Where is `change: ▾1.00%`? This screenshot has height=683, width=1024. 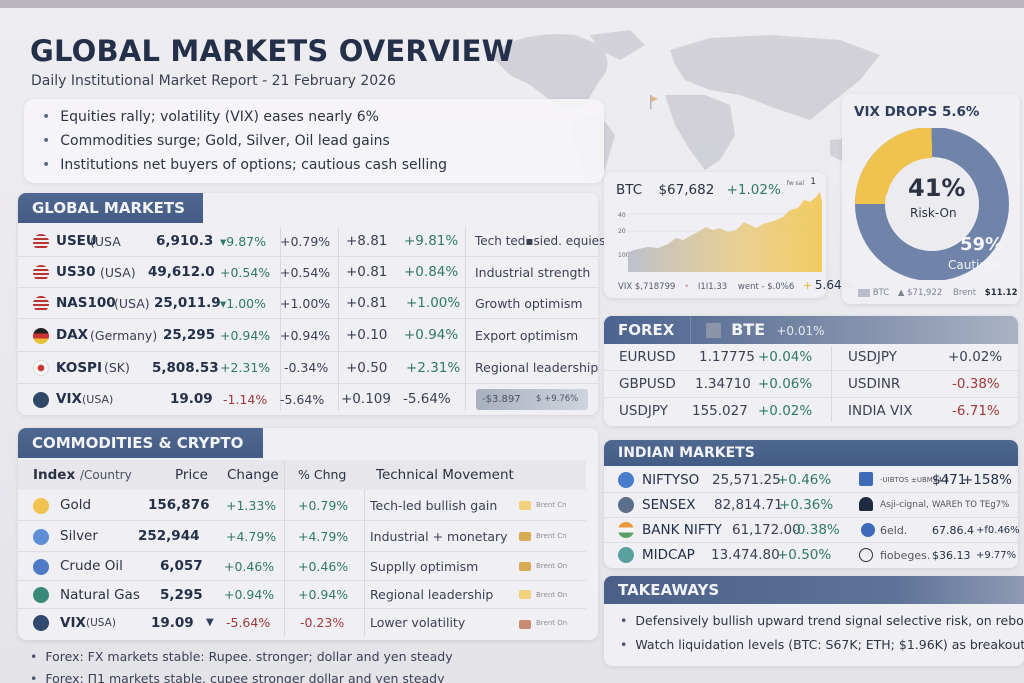 change: ▾1.00% is located at coordinates (243, 303).